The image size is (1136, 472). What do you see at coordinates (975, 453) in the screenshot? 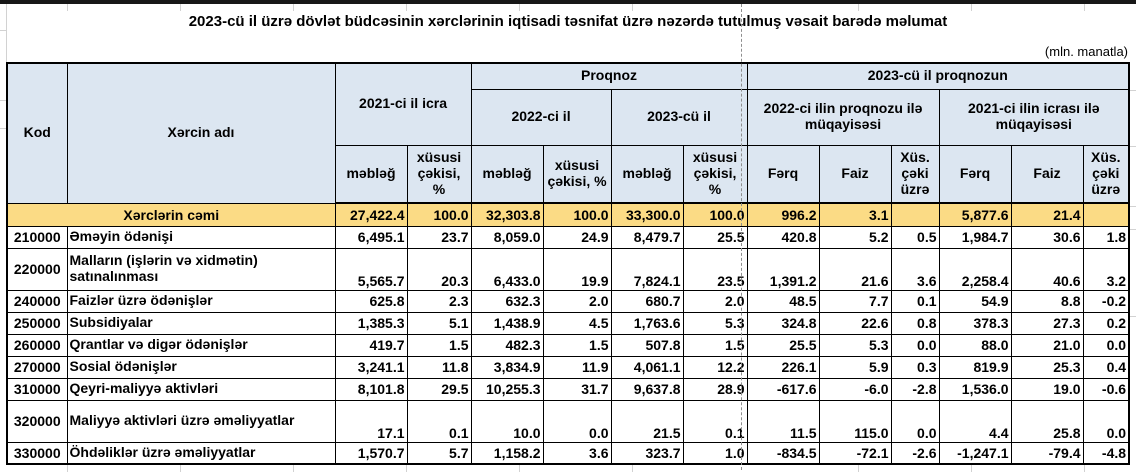
I see `row-value: -1,247.1` at bounding box center [975, 453].